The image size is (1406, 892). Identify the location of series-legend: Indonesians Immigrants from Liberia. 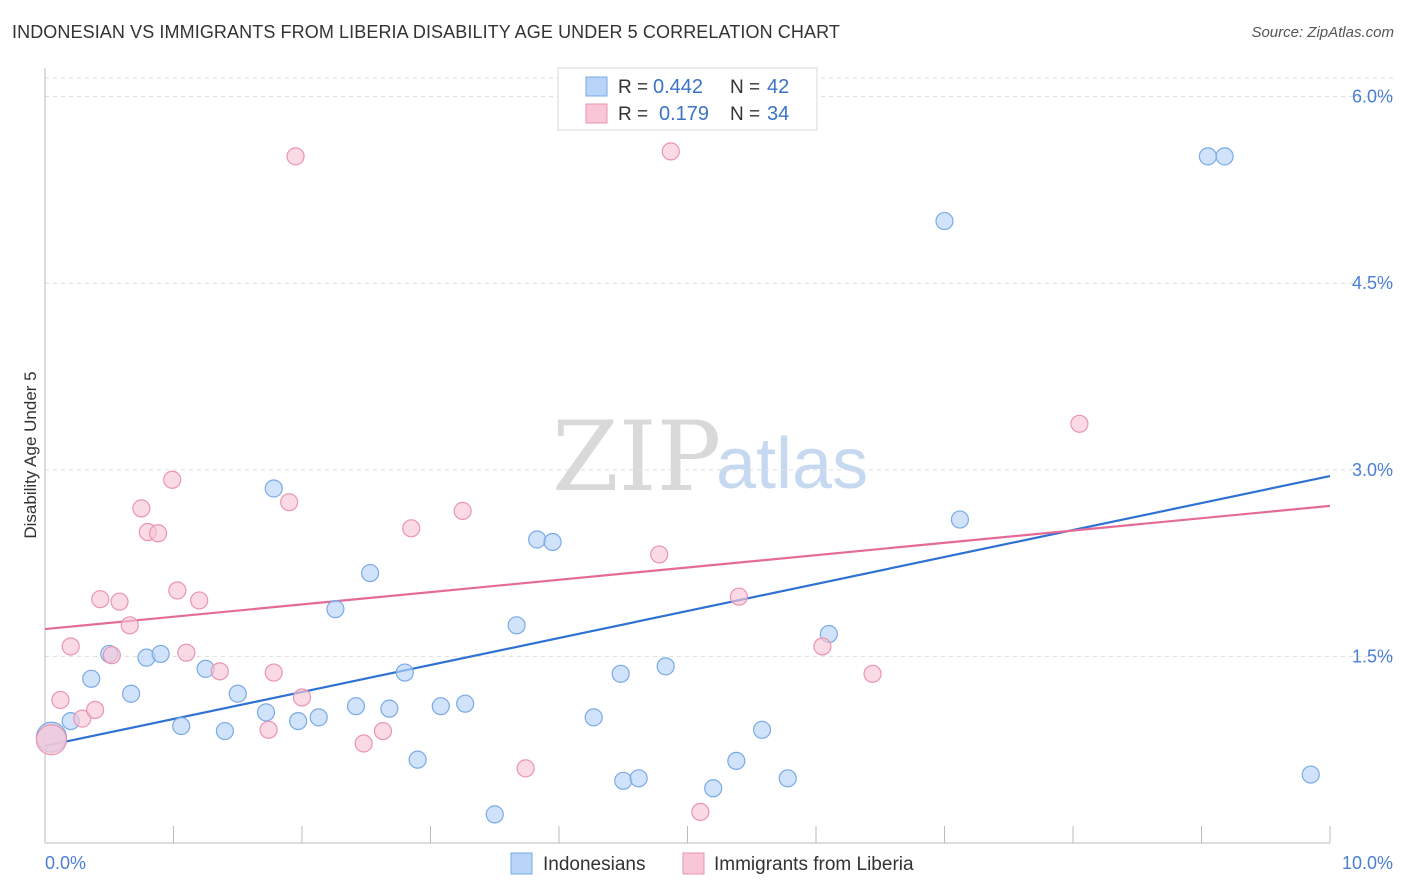
(712, 863).